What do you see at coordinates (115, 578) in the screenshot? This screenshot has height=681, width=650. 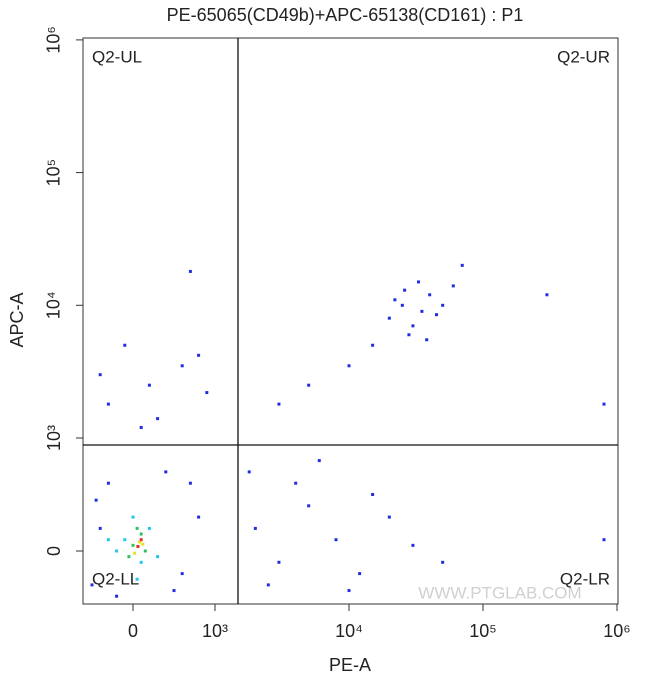 I see `quadrant-label: Q2-LL` at bounding box center [115, 578].